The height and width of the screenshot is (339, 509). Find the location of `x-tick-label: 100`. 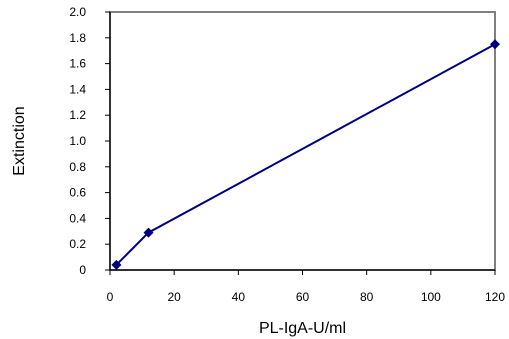

x-tick-label: 100 is located at coordinates (431, 297).